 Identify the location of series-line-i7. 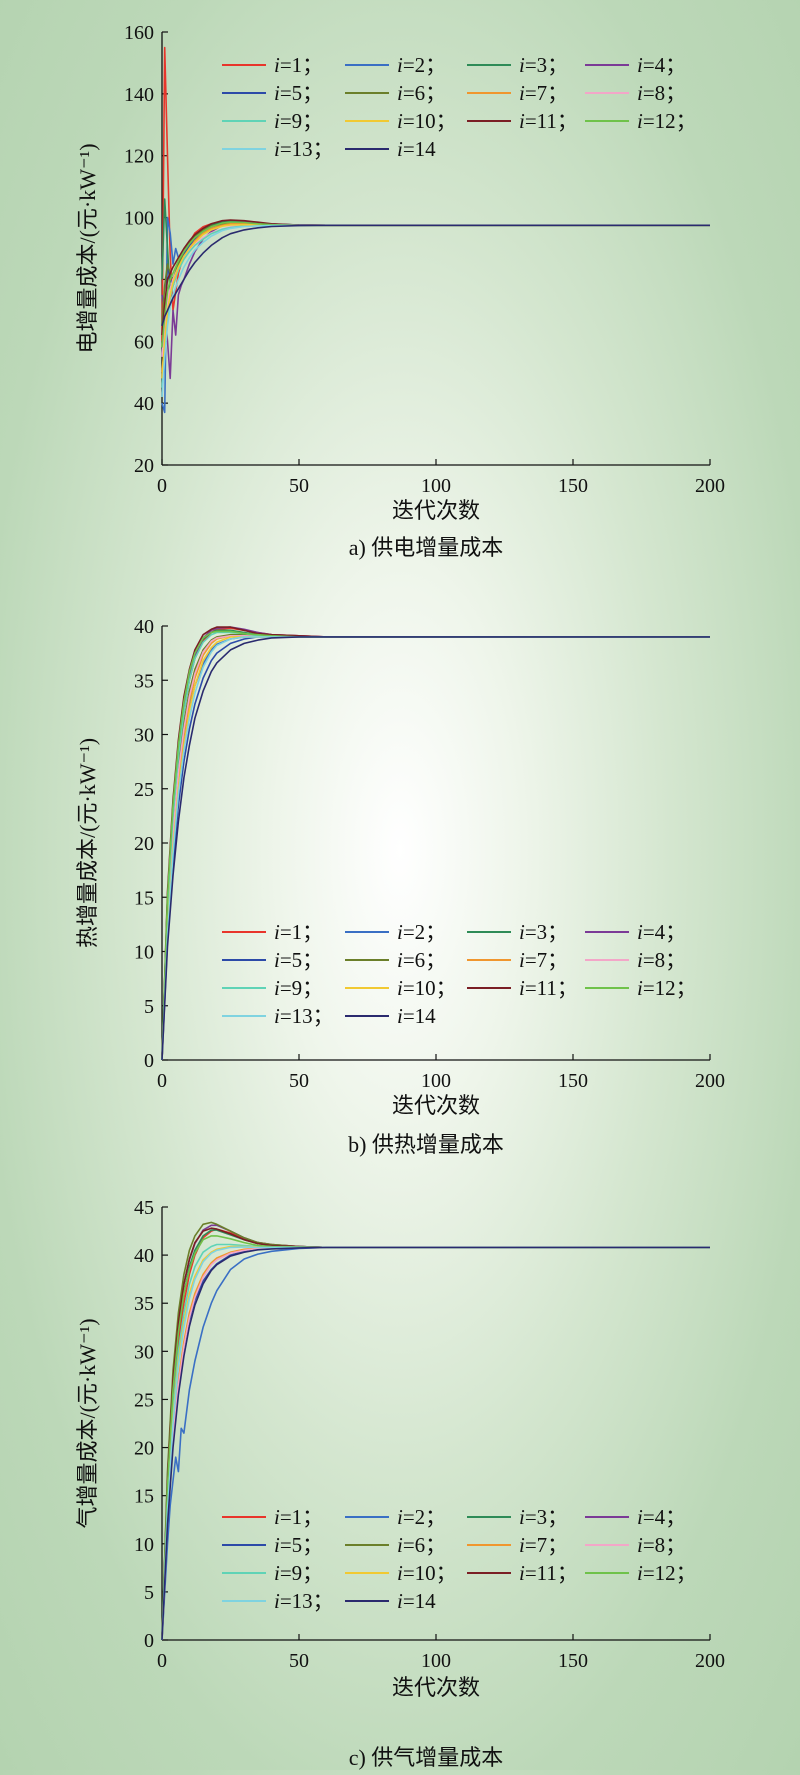
(435, 298).